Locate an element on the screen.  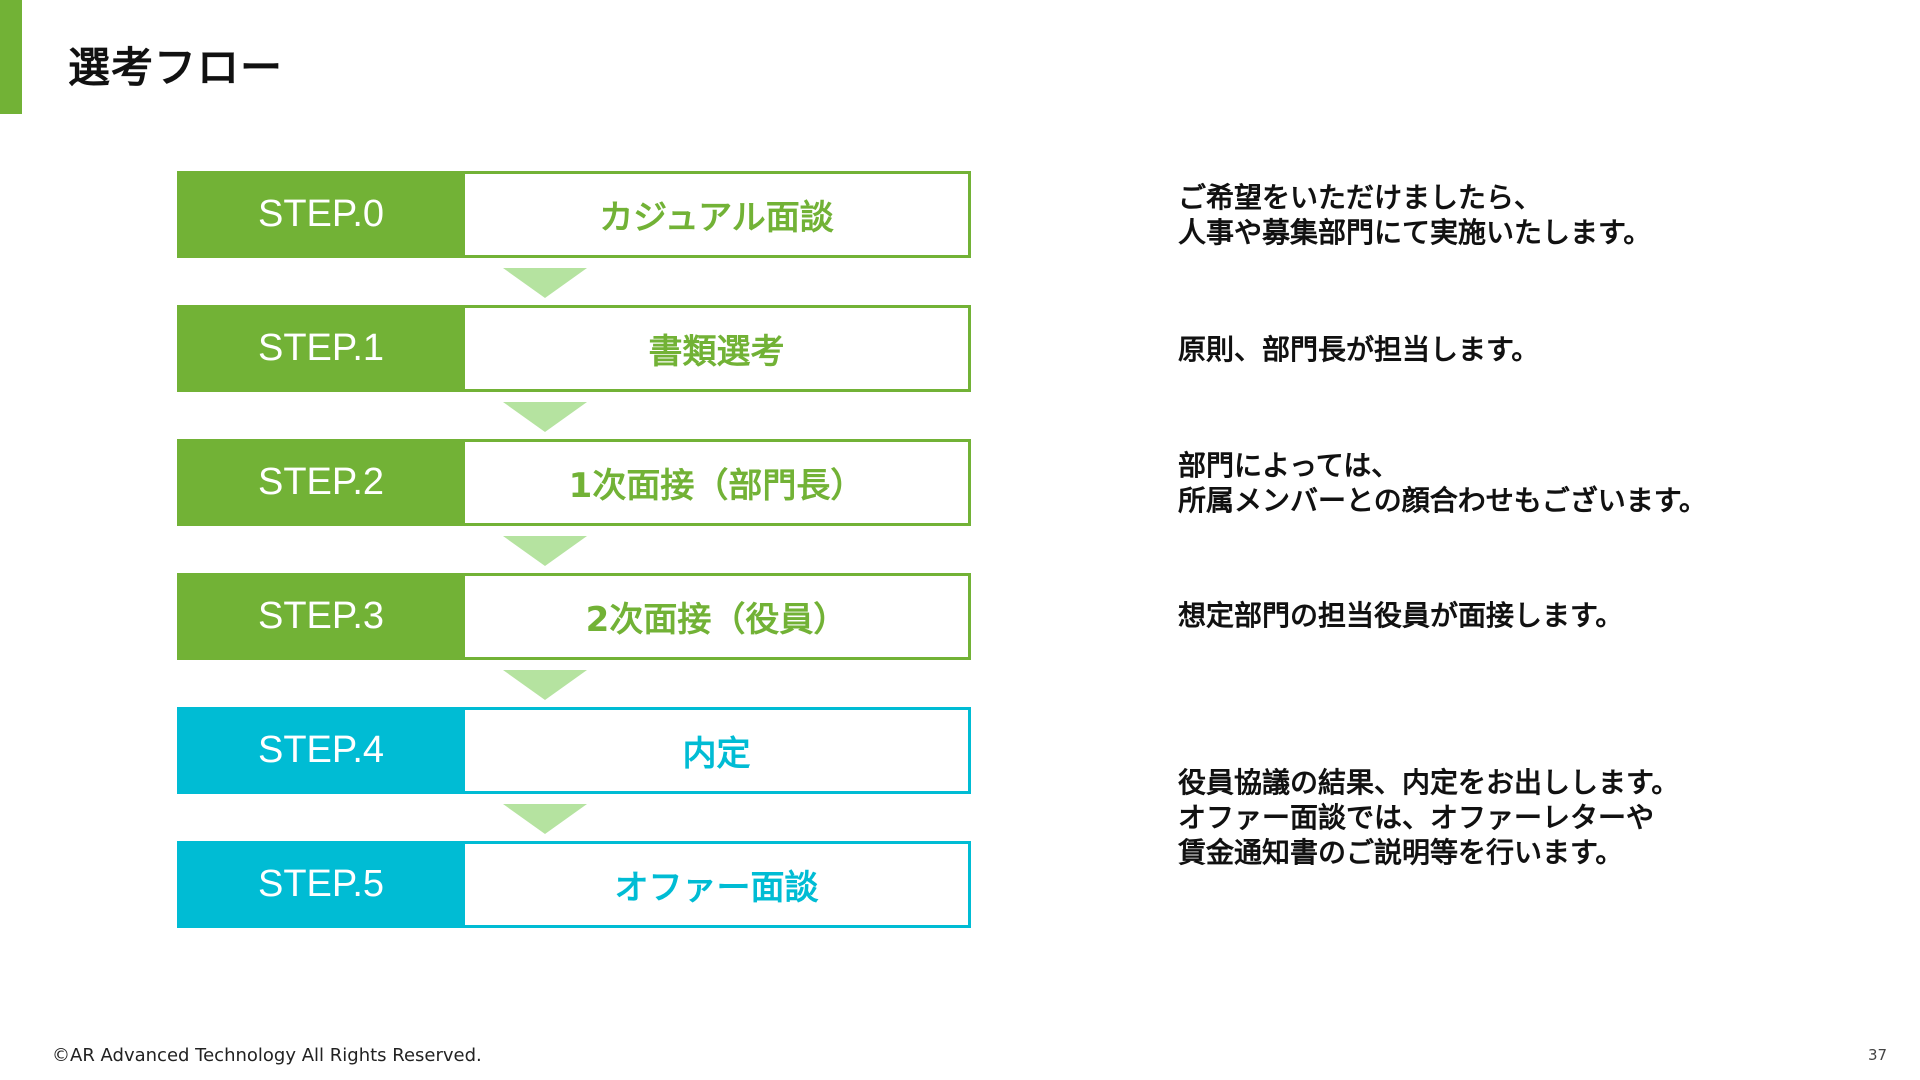
step-name: カジュアル面談 is located at coordinates (718, 214).